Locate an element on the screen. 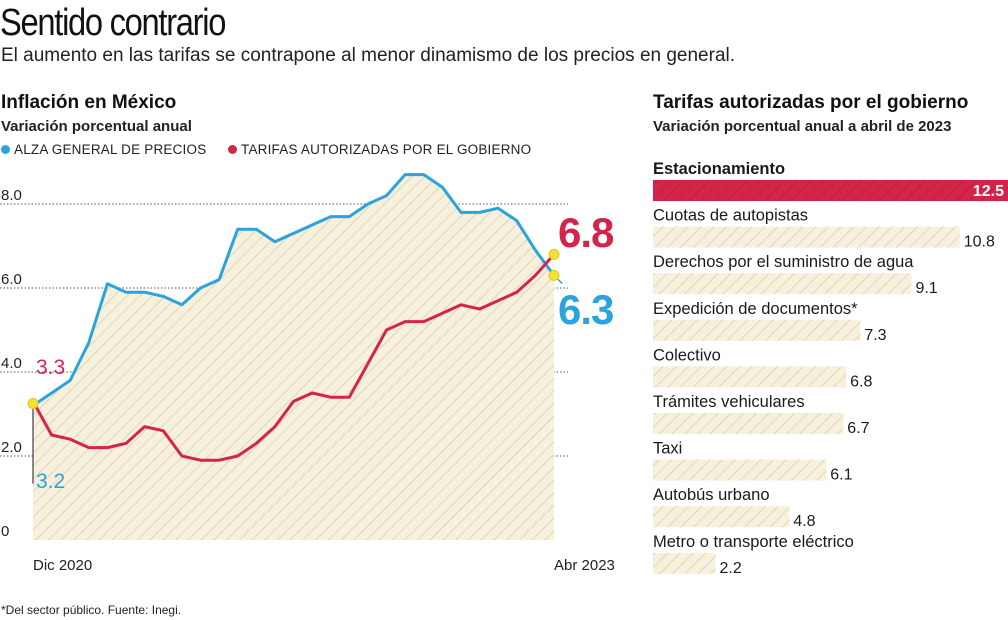  legend-item-red: TARIFAS AUTORIZADAS POR EL GOBIERNO is located at coordinates (379, 149).